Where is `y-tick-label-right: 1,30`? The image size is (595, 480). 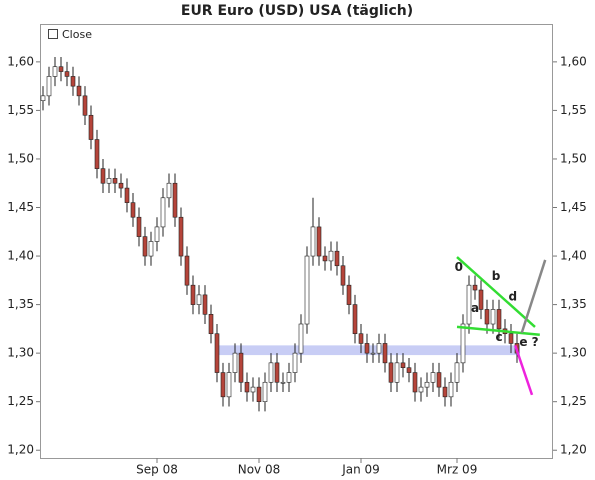
y-tick-label-right: 1,30 is located at coordinates (573, 353).